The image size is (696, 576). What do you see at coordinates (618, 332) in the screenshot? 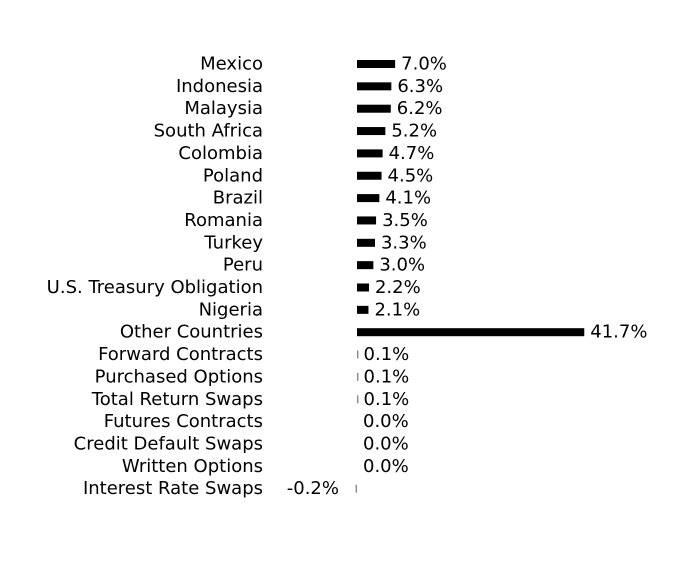
I see `value-label-other-countries: 41.7%` at bounding box center [618, 332].